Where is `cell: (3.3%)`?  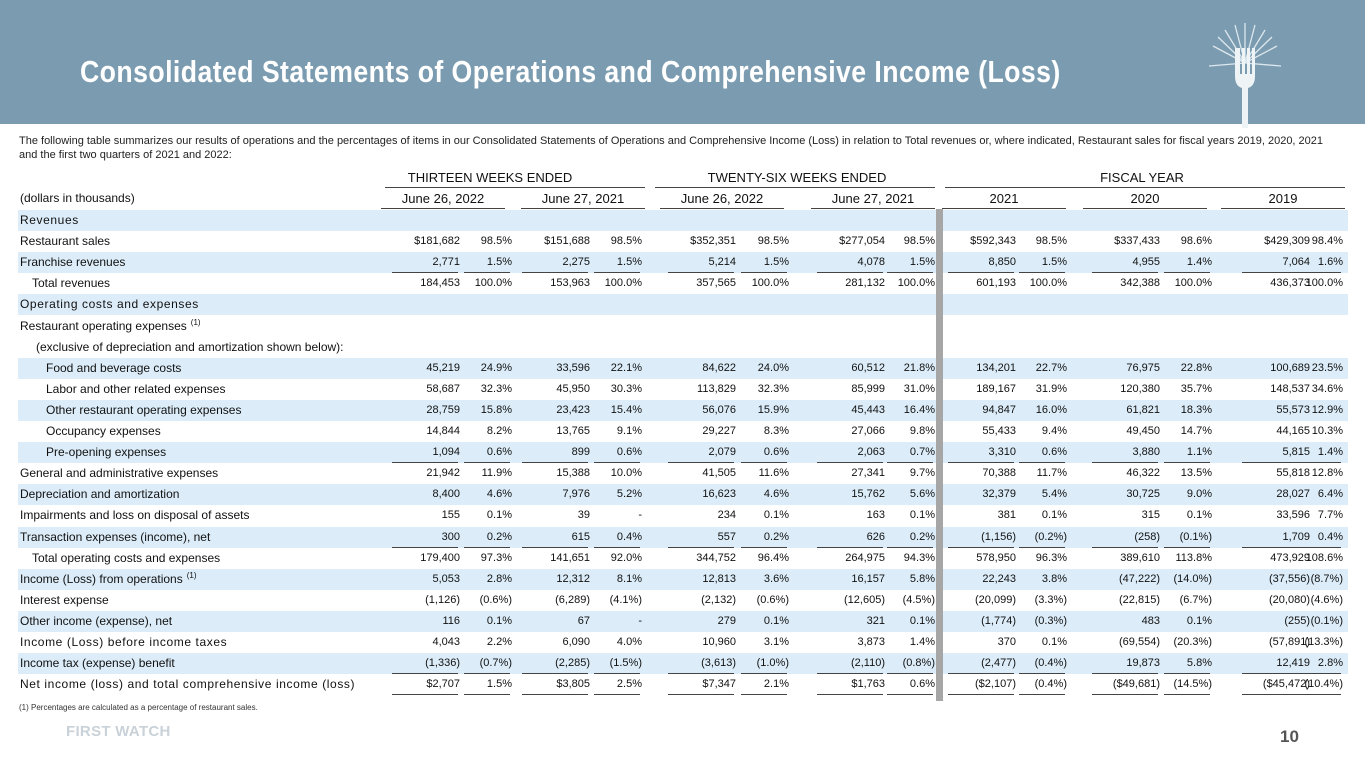 cell: (3.3%) is located at coordinates (1050, 599).